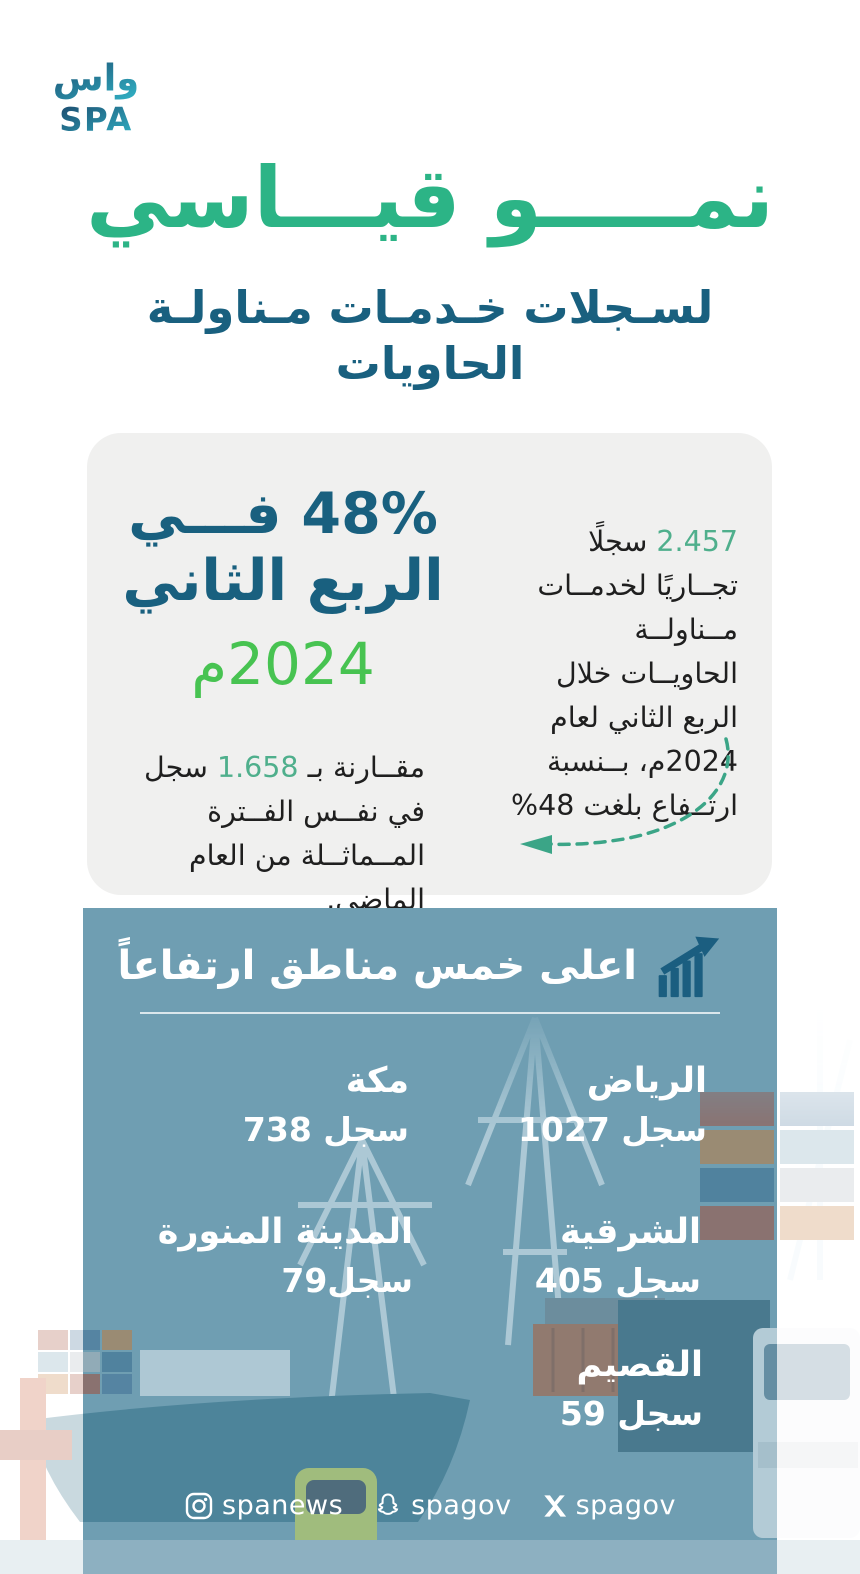 This screenshot has width=860, height=1574. Describe the element at coordinates (646, 1081) in the screenshot. I see `region-name: الرياض` at that location.